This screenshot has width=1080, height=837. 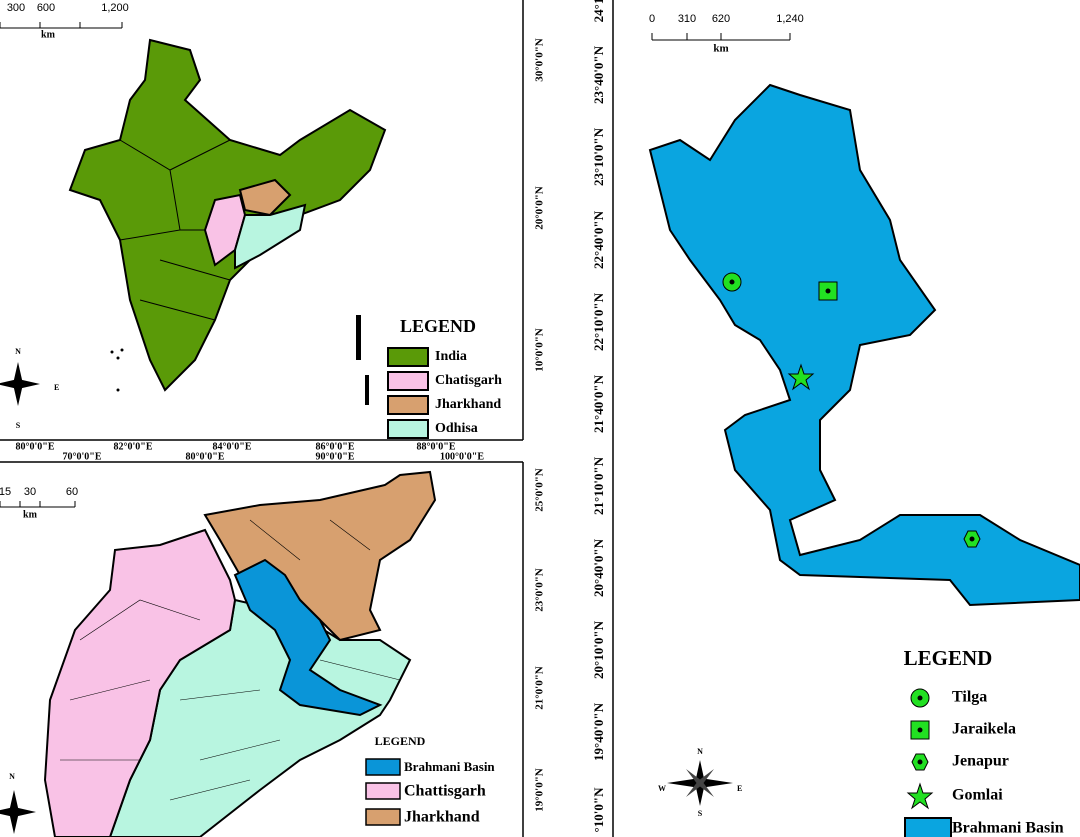 What do you see at coordinates (980, 761) in the screenshot?
I see `legend-item: Jenapur` at bounding box center [980, 761].